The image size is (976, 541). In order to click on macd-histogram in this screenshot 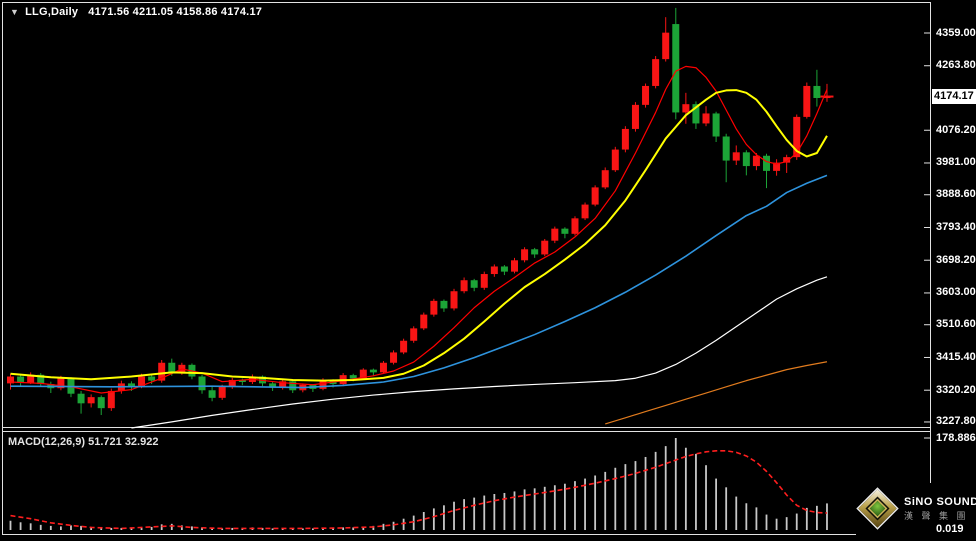, I will do `click(418, 483)`.